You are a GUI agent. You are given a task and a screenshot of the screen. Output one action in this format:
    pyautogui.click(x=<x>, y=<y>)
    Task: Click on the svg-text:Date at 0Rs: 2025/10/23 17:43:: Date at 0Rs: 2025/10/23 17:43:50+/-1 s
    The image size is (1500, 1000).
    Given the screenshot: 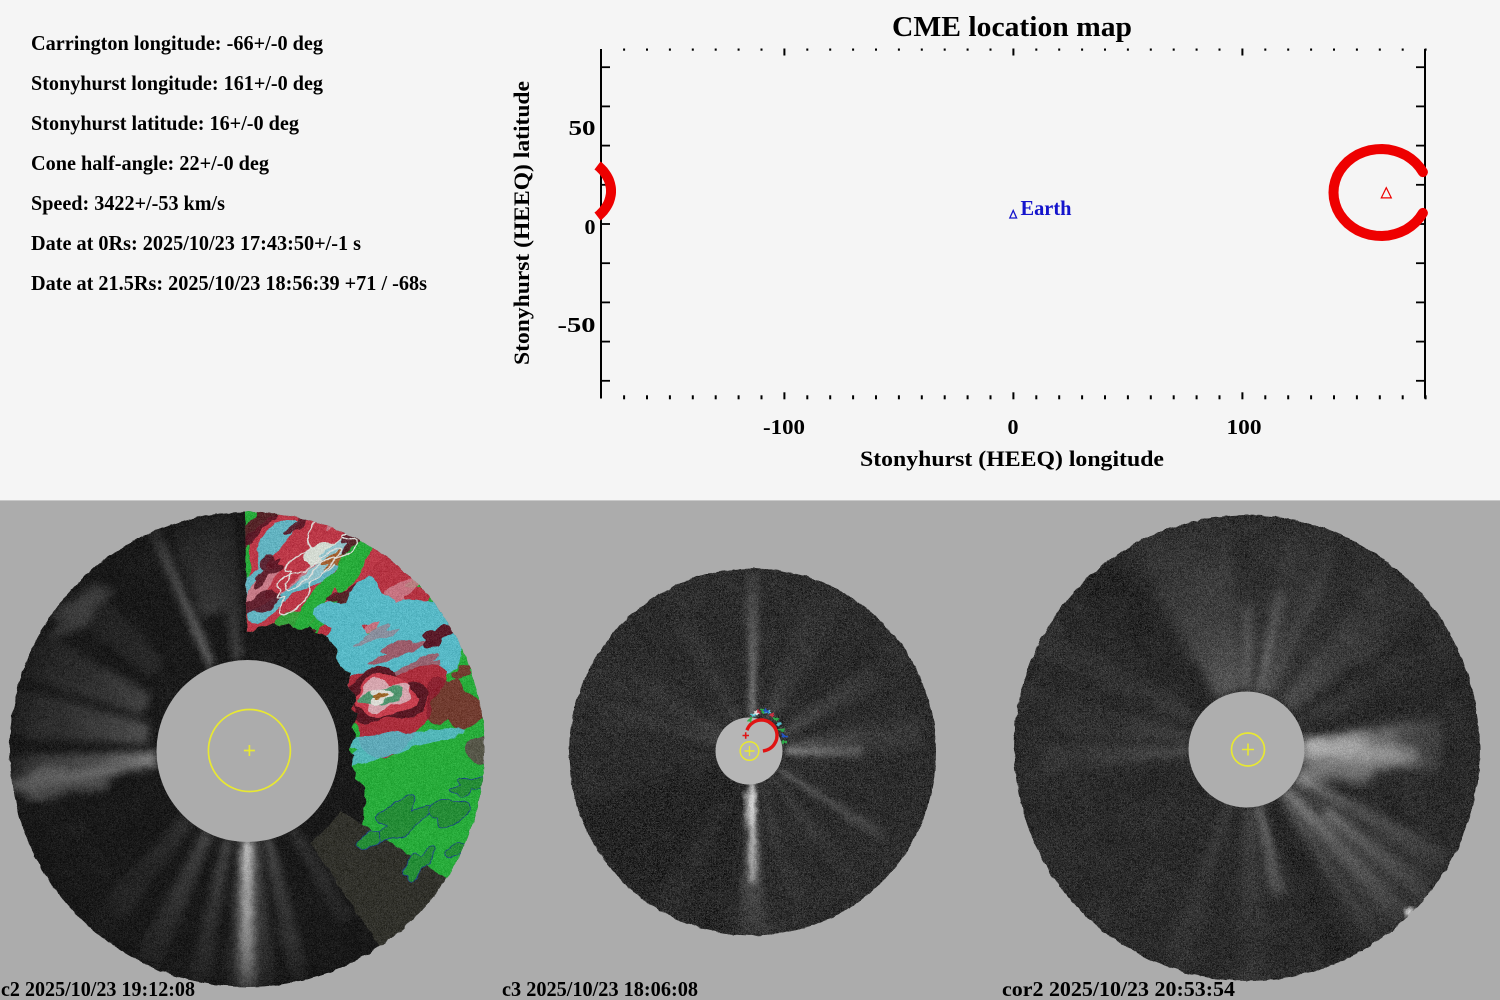 What is the action you would take?
    pyautogui.click(x=196, y=243)
    